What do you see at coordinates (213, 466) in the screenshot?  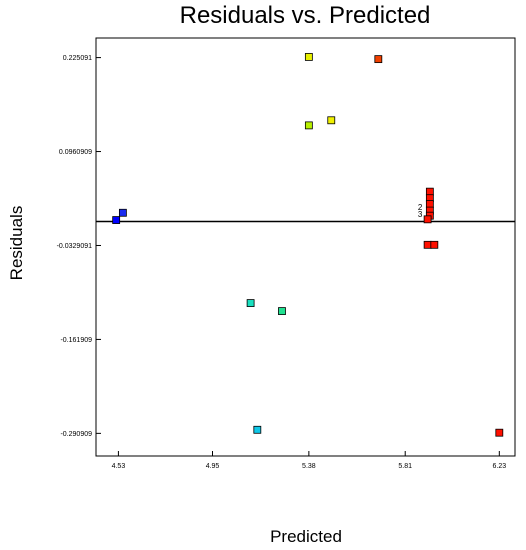 I see `x-tick-label: 4.95` at bounding box center [213, 466].